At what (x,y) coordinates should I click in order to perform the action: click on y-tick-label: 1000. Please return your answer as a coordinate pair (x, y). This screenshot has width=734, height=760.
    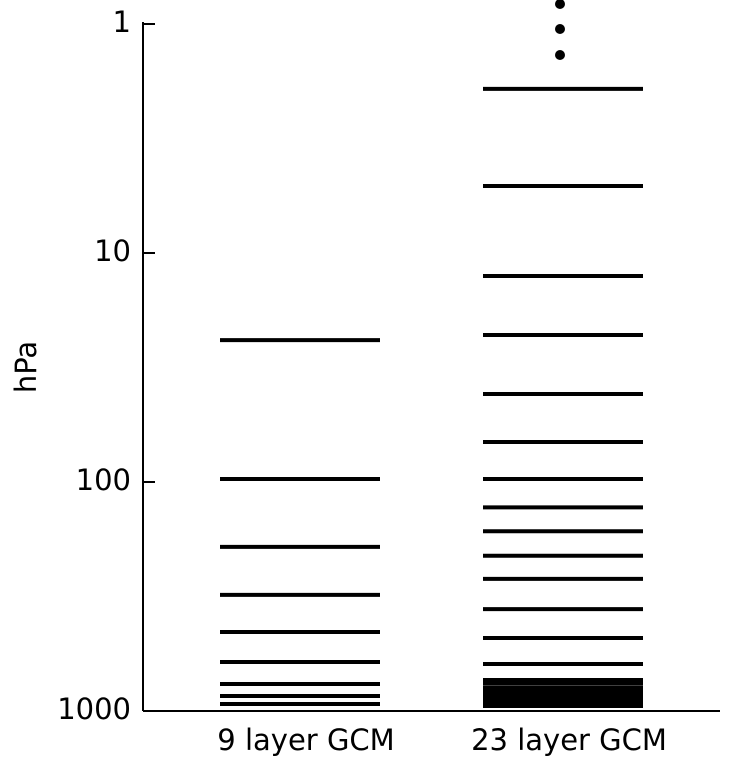
    Looking at the image, I should click on (94, 709).